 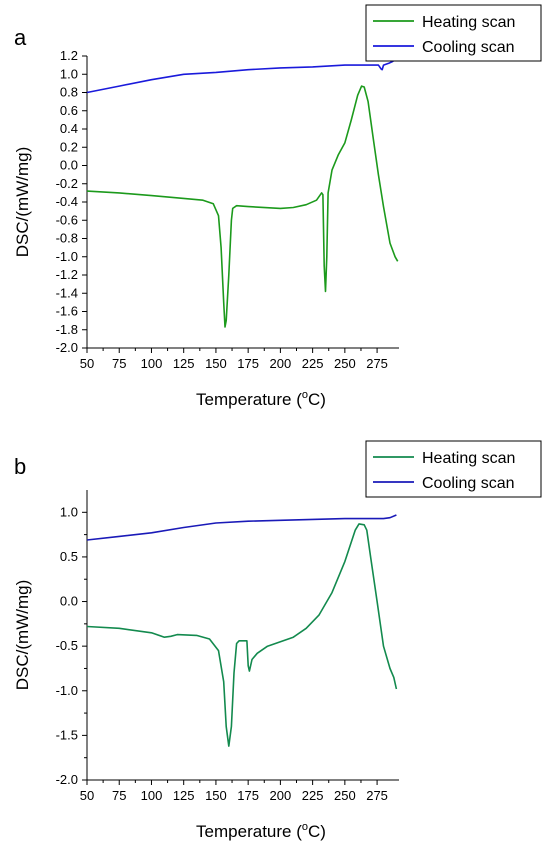 I want to click on y-tick-label: 0.8, so click(x=69, y=92).